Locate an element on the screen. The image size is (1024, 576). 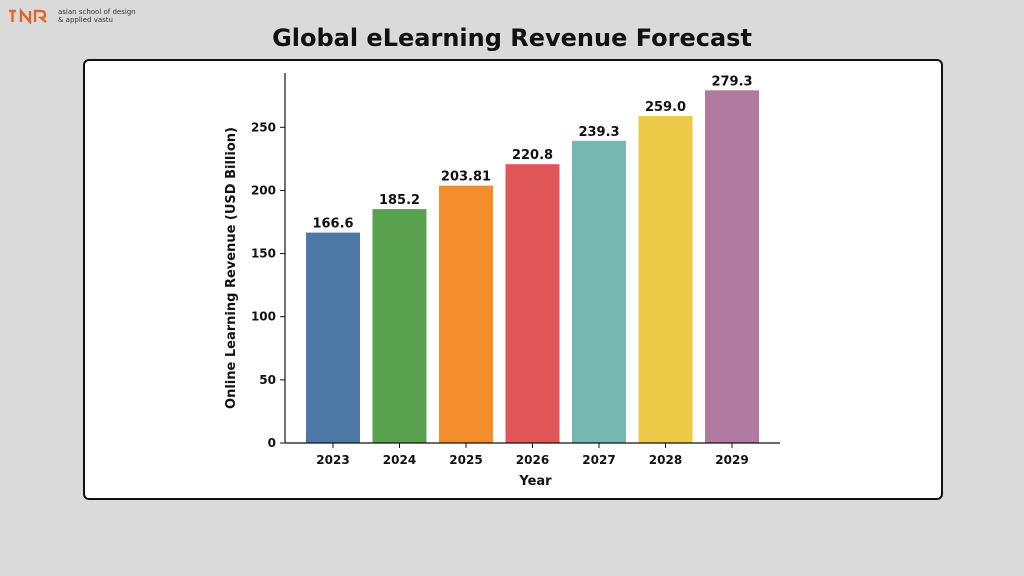
y-tick-label: 100 is located at coordinates (263, 317).